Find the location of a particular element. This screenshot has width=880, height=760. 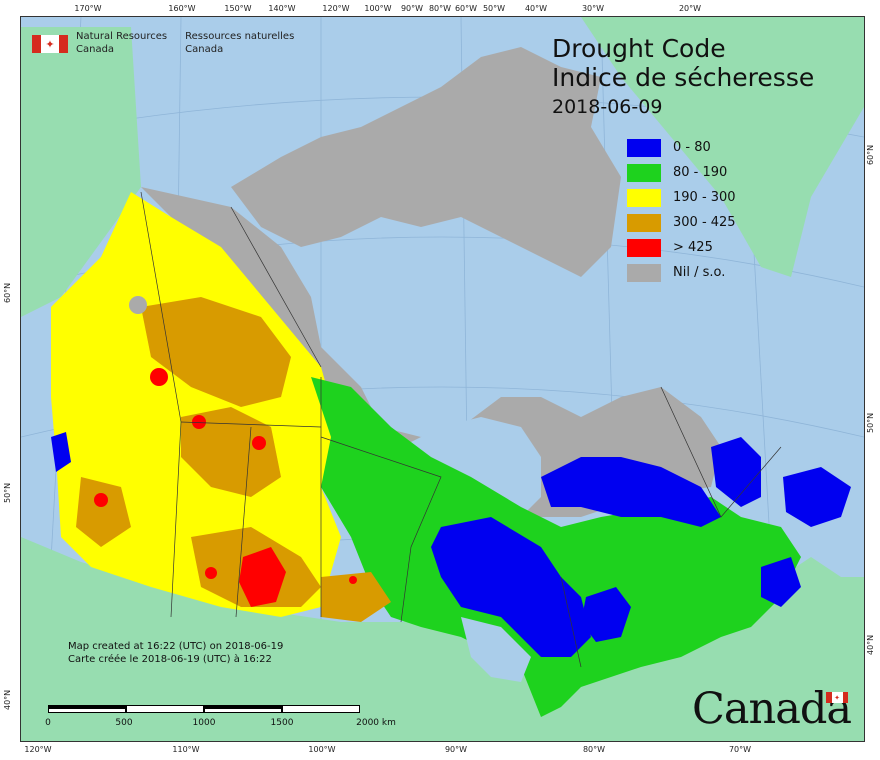

scale-label: 2000 km is located at coordinates (376, 723).